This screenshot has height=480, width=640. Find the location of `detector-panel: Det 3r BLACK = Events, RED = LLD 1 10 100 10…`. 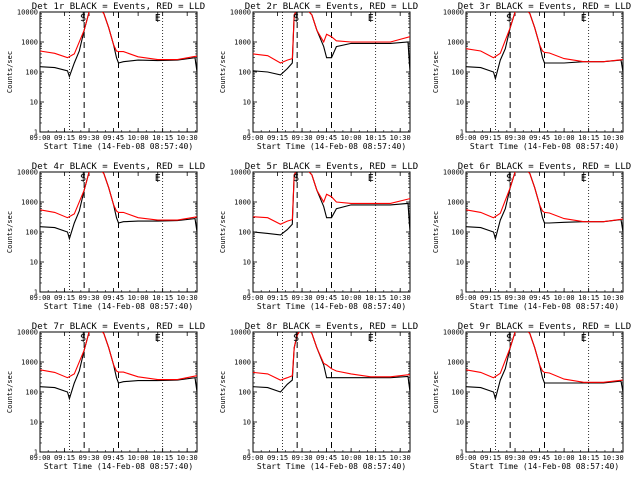

detector-panel: Det 3r BLACK = Events, RED = LLD 1 10 100 10… is located at coordinates (532, 80).